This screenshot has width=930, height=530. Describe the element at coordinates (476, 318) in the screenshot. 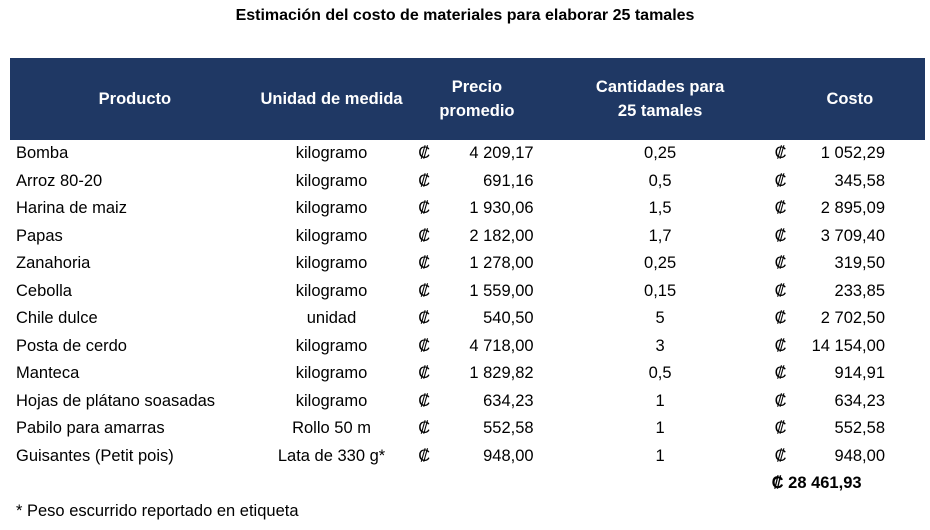

I see `average-price: ₡ 540,50` at that location.